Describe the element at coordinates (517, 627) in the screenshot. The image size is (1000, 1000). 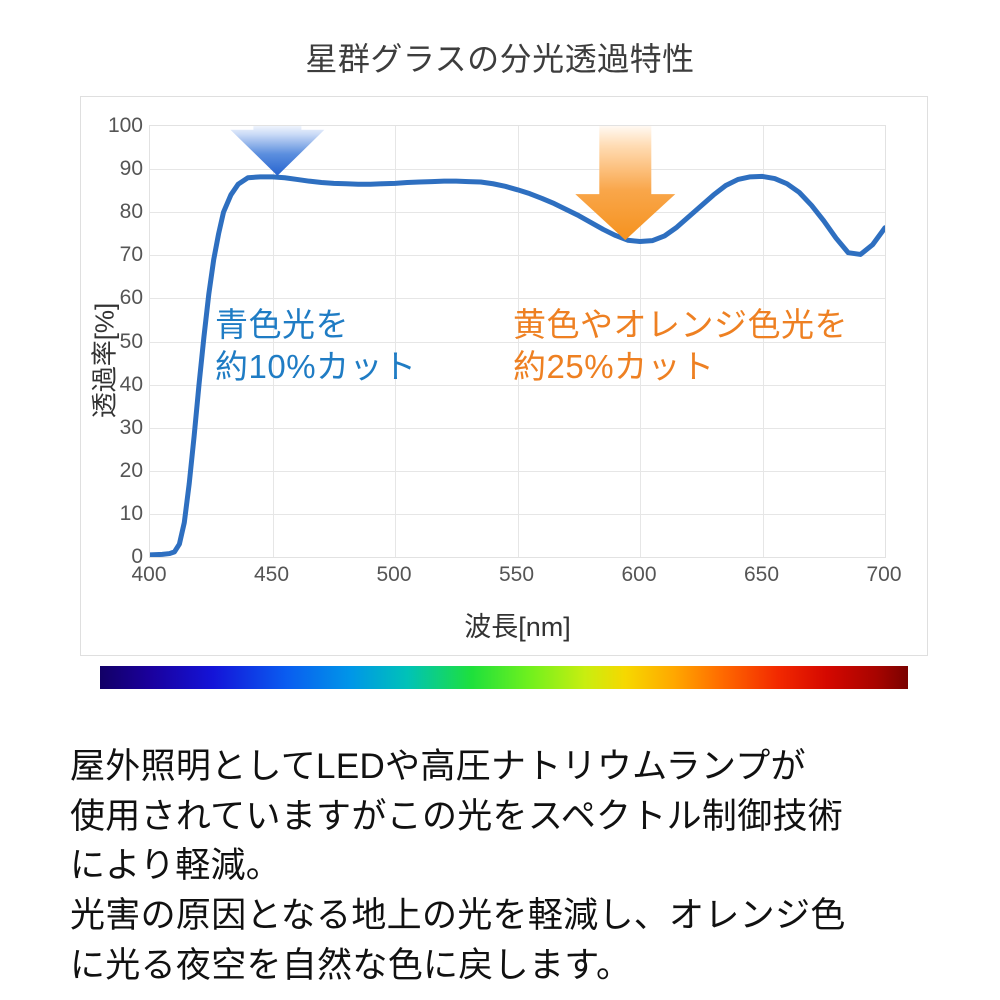
I see `x-axis-label: 波長[nm]` at that location.